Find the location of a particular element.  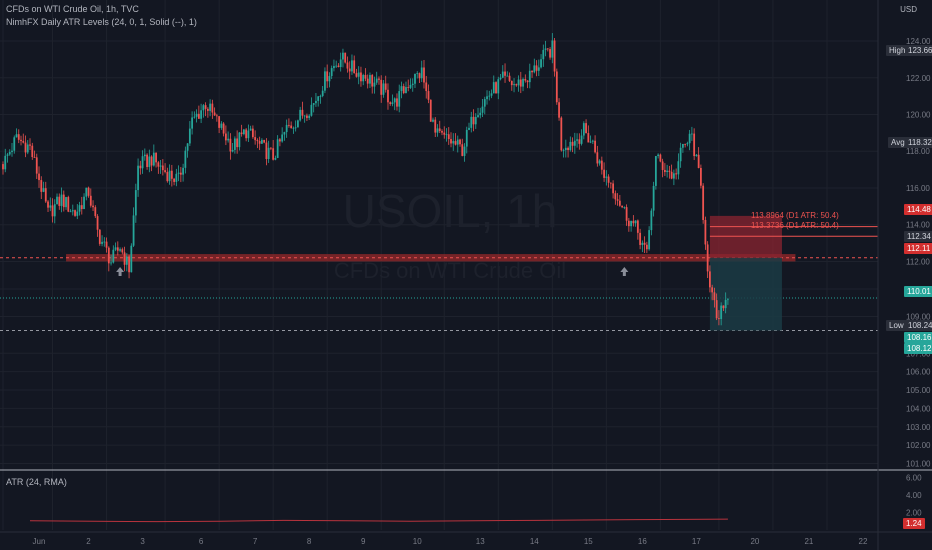

atr-title: ATR (24, RMA) is located at coordinates (36, 482).